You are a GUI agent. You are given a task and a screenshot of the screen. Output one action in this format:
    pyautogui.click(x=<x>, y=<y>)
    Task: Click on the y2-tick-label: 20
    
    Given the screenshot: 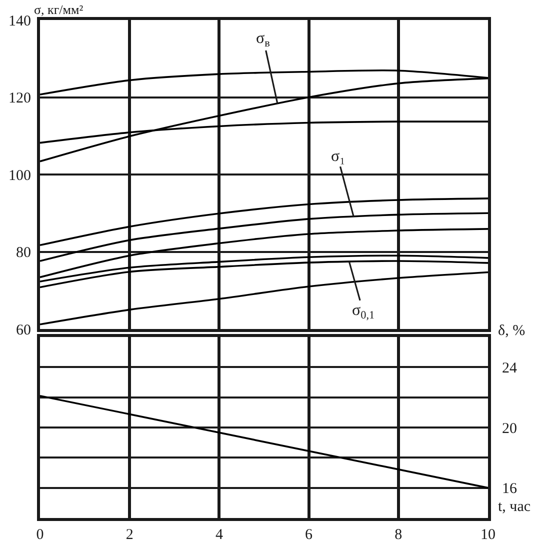 What is the action you would take?
    pyautogui.click(x=509, y=428)
    